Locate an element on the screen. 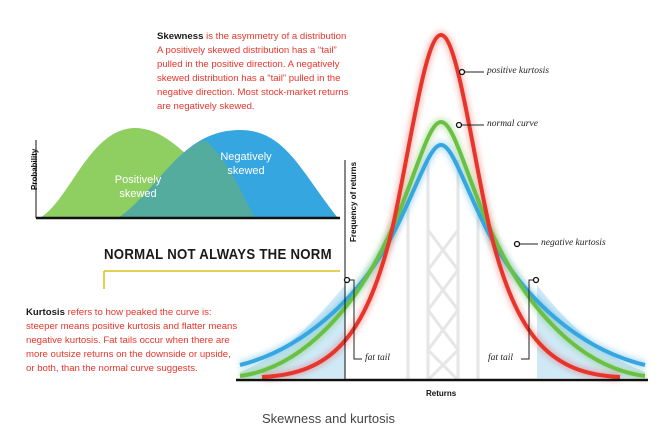 The width and height of the screenshot is (657, 432). negatively-skewed-line-0: Negatively is located at coordinates (246, 157).